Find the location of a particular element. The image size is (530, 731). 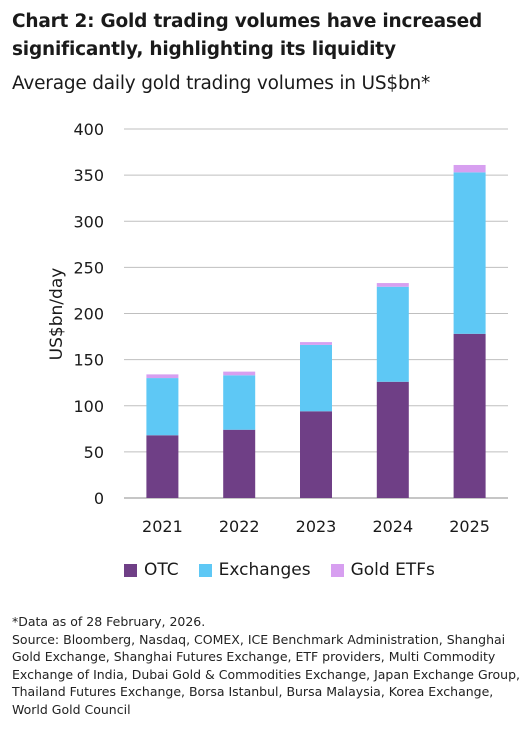

bar-gold-etfs-2024 is located at coordinates (392, 285).